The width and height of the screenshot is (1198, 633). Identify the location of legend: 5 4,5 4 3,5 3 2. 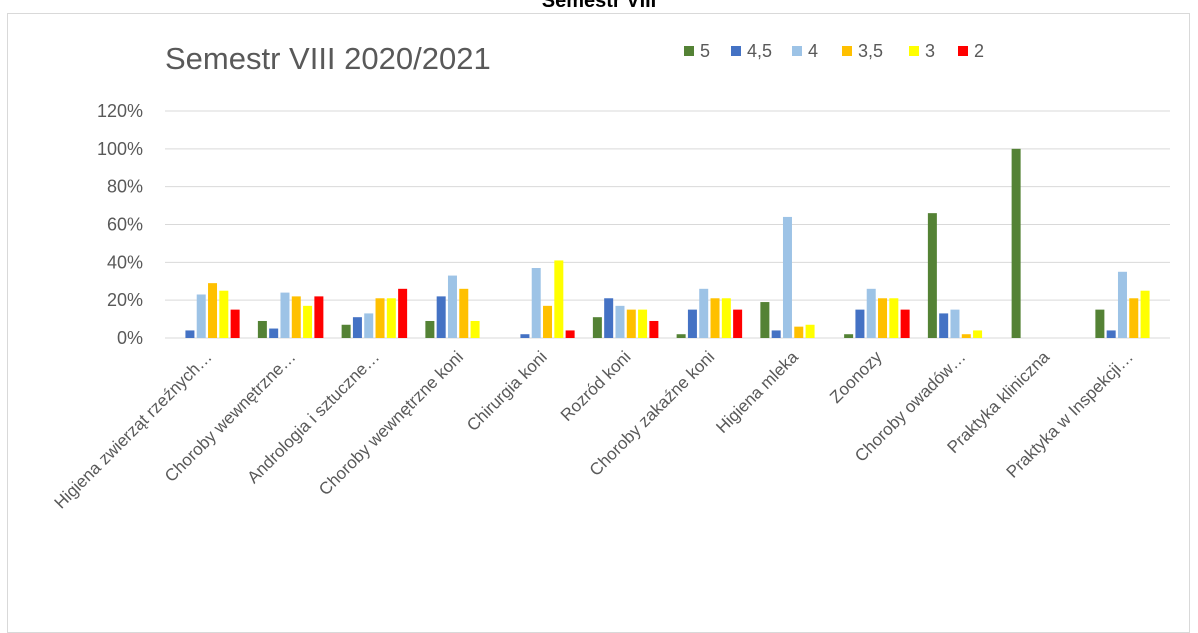
(834, 51).